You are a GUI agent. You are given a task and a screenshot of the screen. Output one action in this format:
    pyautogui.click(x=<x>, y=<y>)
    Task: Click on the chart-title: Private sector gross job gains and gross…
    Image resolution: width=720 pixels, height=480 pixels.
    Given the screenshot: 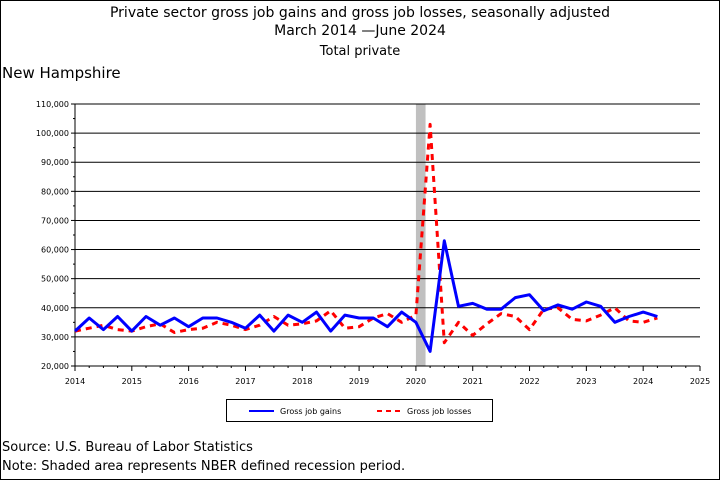 What is the action you would take?
    pyautogui.click(x=360, y=13)
    